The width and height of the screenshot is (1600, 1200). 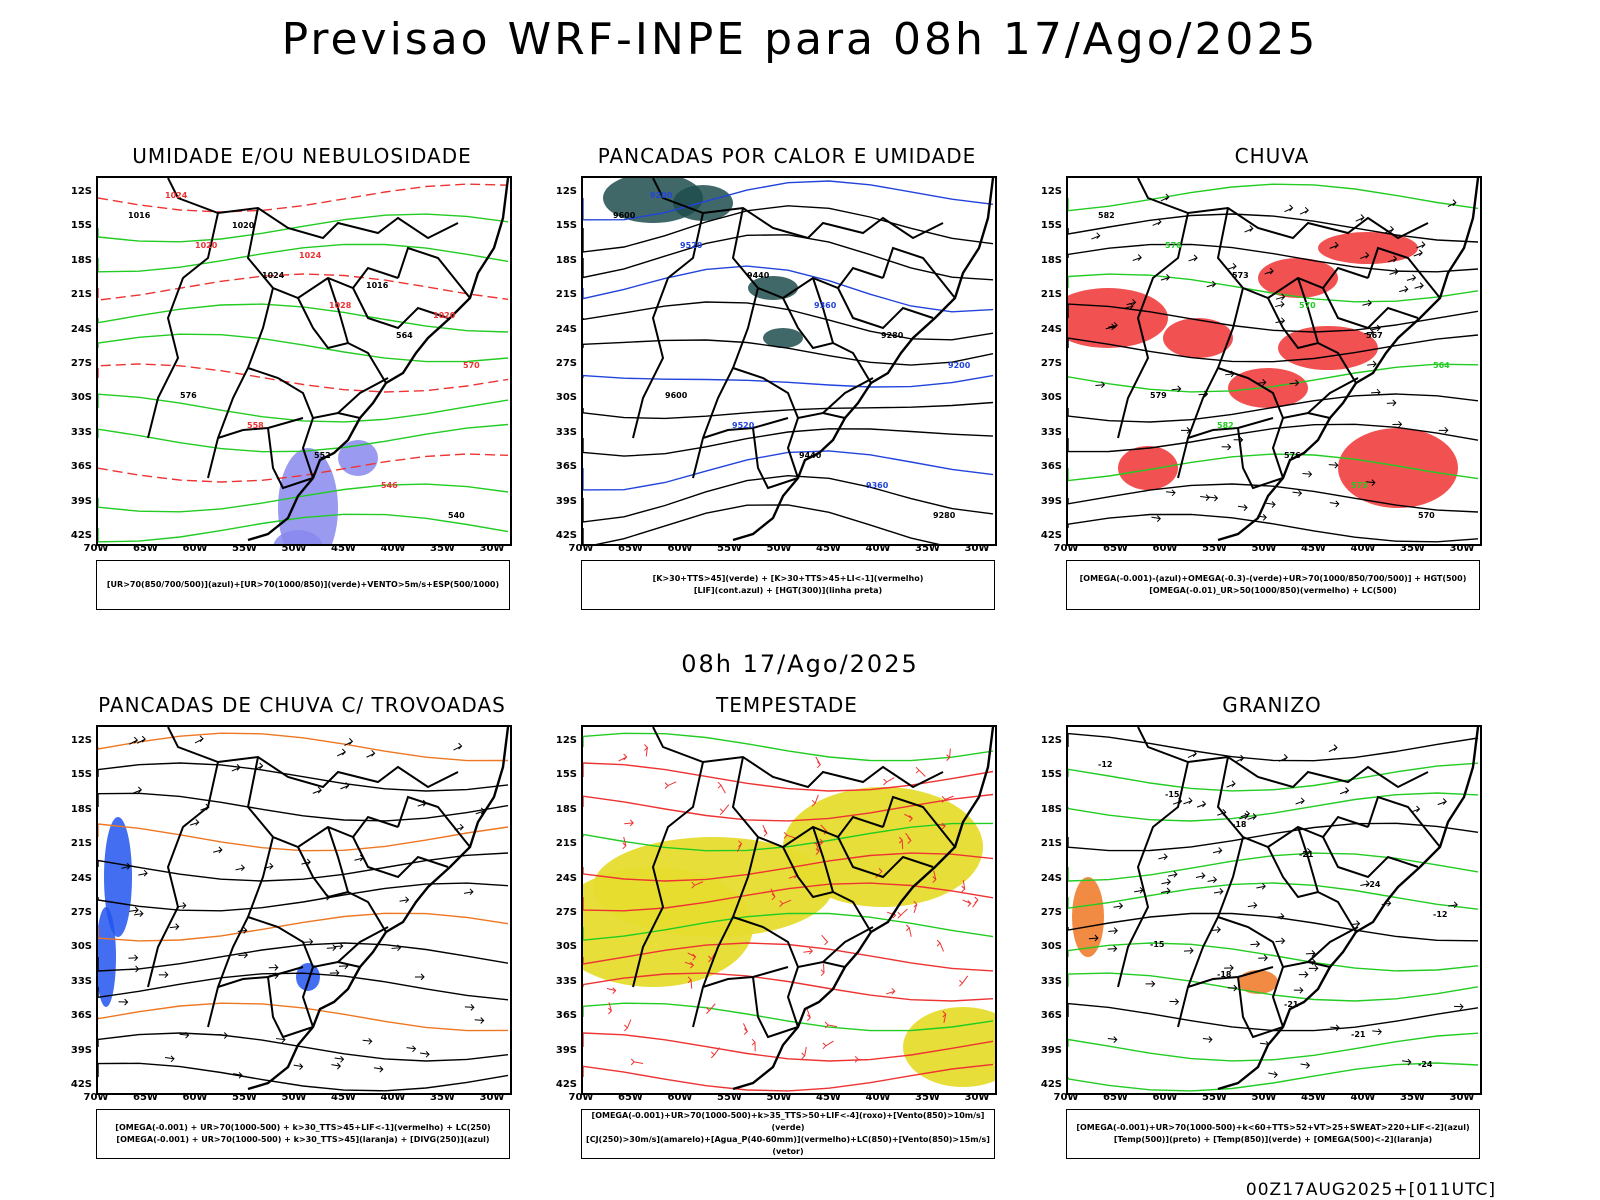 What do you see at coordinates (566, 467) in the screenshot?
I see `latitude-label: 36S` at bounding box center [566, 467].